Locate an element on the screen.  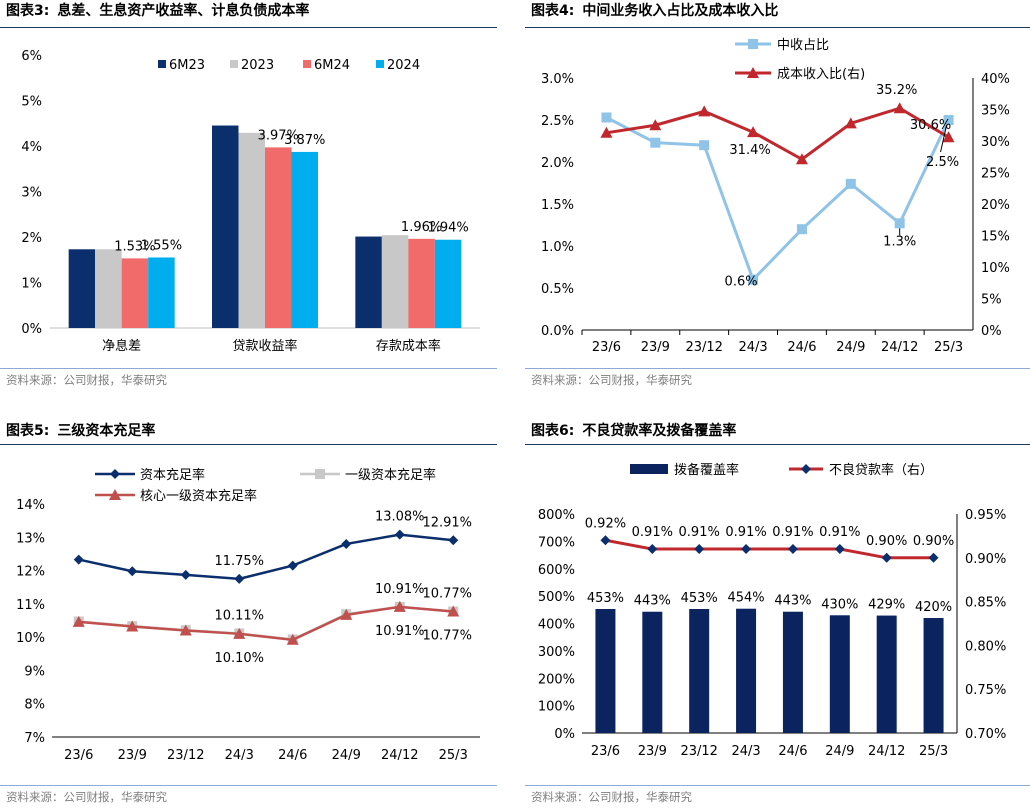
y-tick-label-right: 10% is located at coordinates (995, 268).